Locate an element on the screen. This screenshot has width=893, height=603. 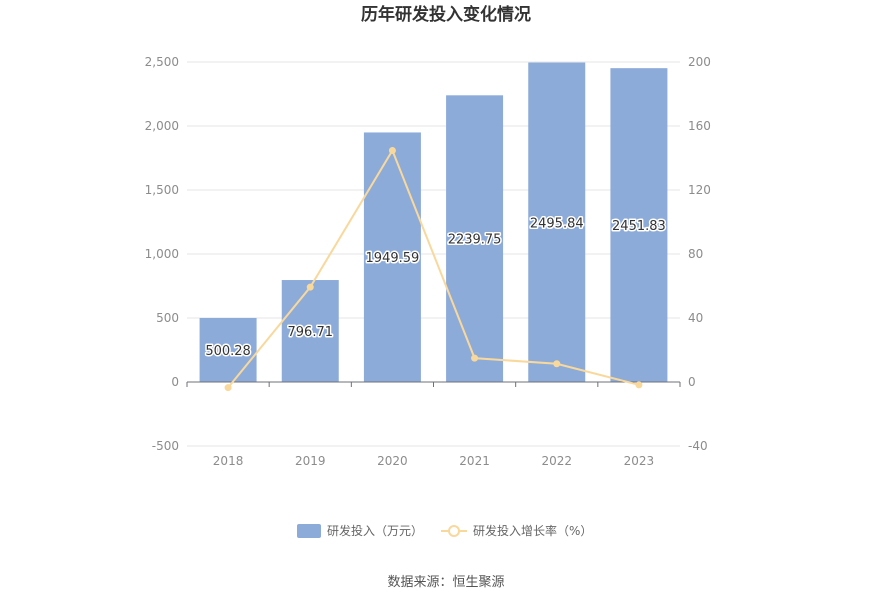
legend: 研发投入（万元） 研发投入增长率（%） is located at coordinates (444, 530).